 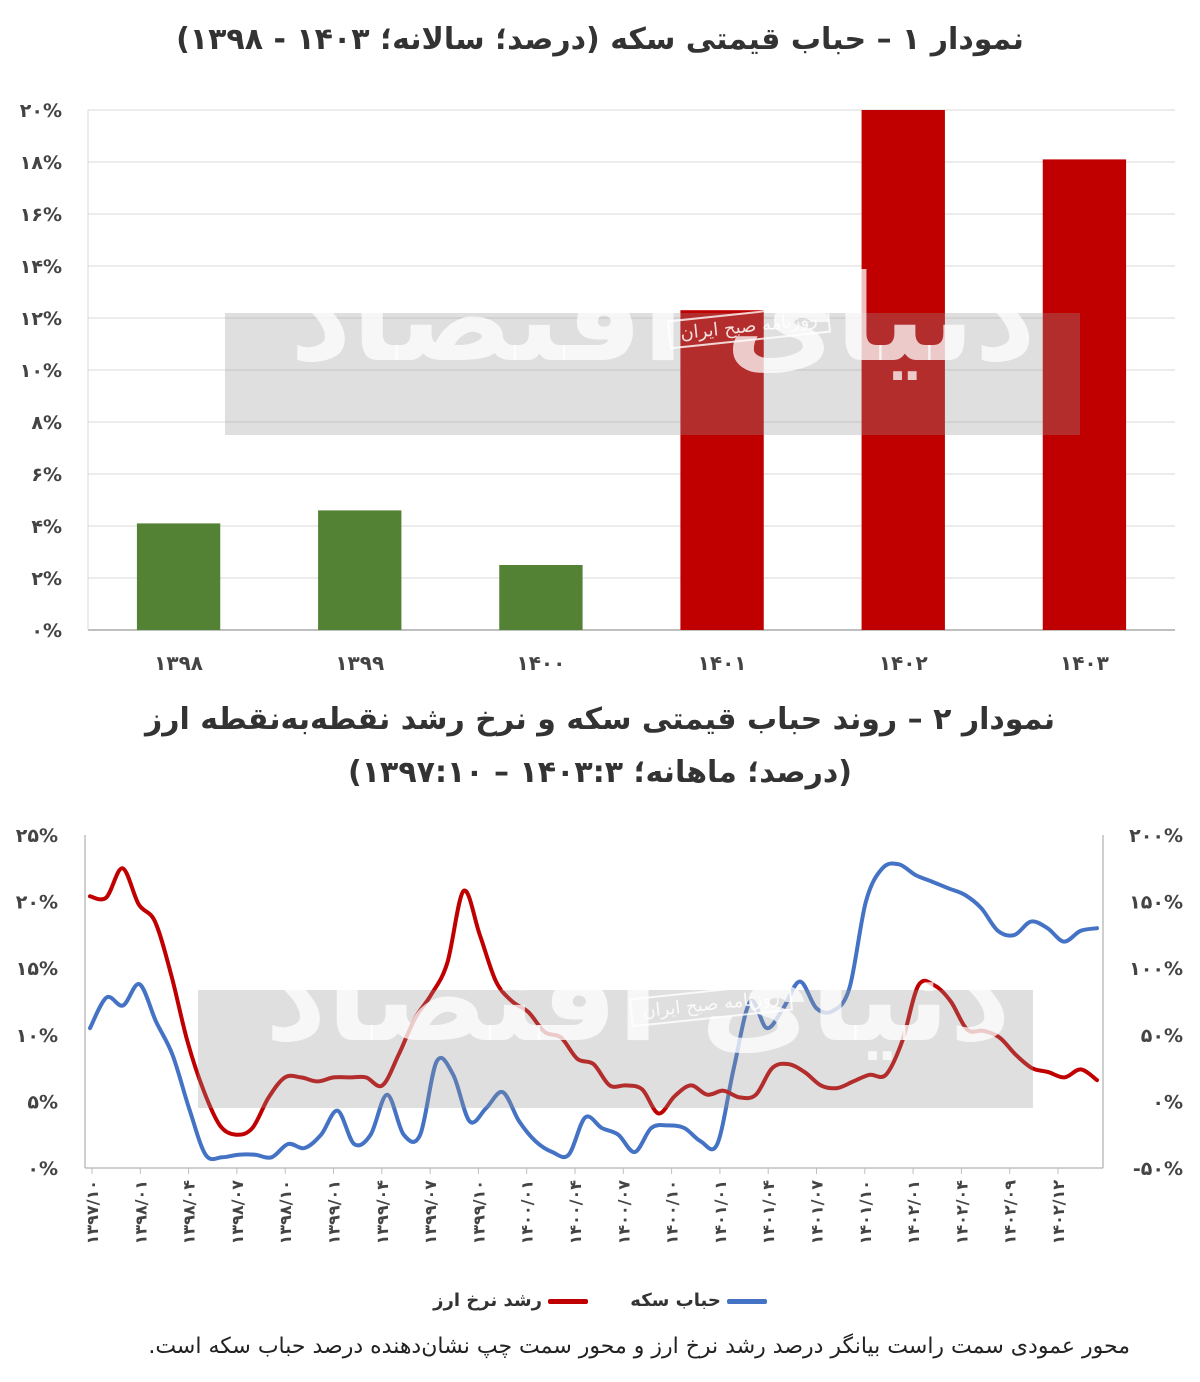 I want to click on legend-item-bubble: حباب سکه, so click(x=698, y=1300).